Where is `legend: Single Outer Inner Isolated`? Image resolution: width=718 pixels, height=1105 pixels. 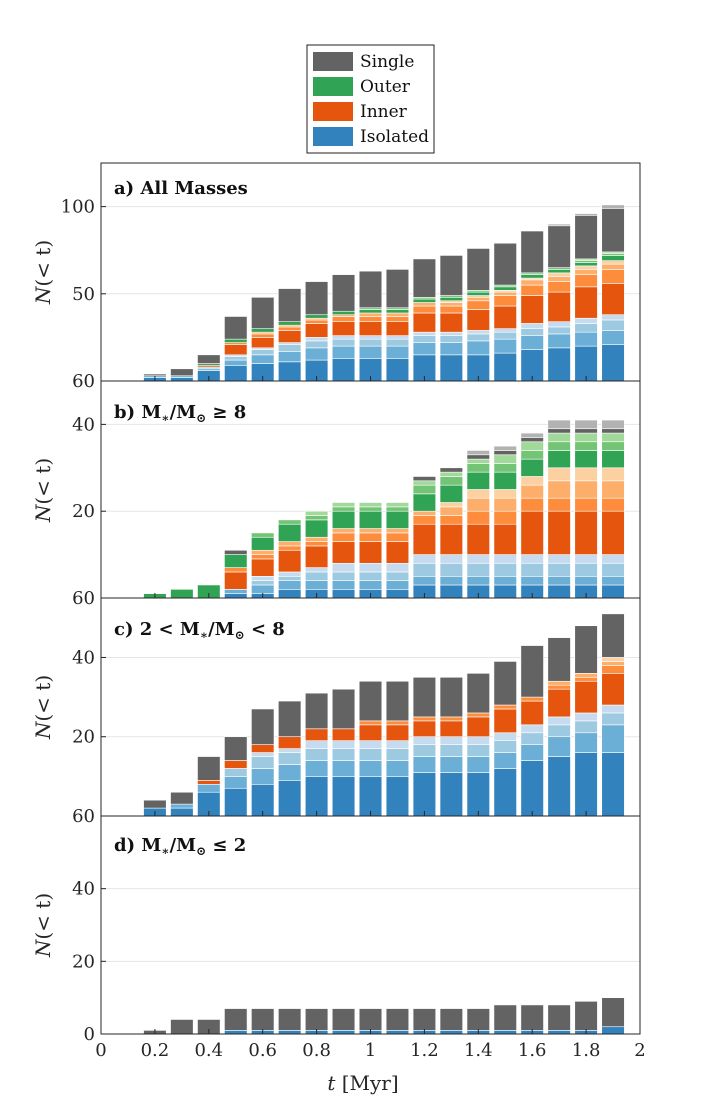 legend: Single Outer Inner Isolated is located at coordinates (370, 99).